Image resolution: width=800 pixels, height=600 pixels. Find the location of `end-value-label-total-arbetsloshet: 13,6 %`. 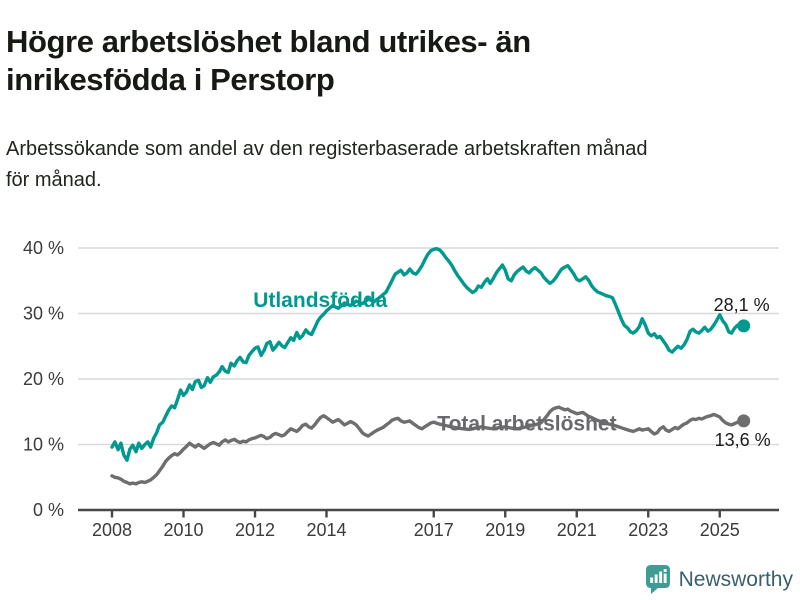

end-value-label-total-arbetsloshet: 13,6 % is located at coordinates (743, 440).